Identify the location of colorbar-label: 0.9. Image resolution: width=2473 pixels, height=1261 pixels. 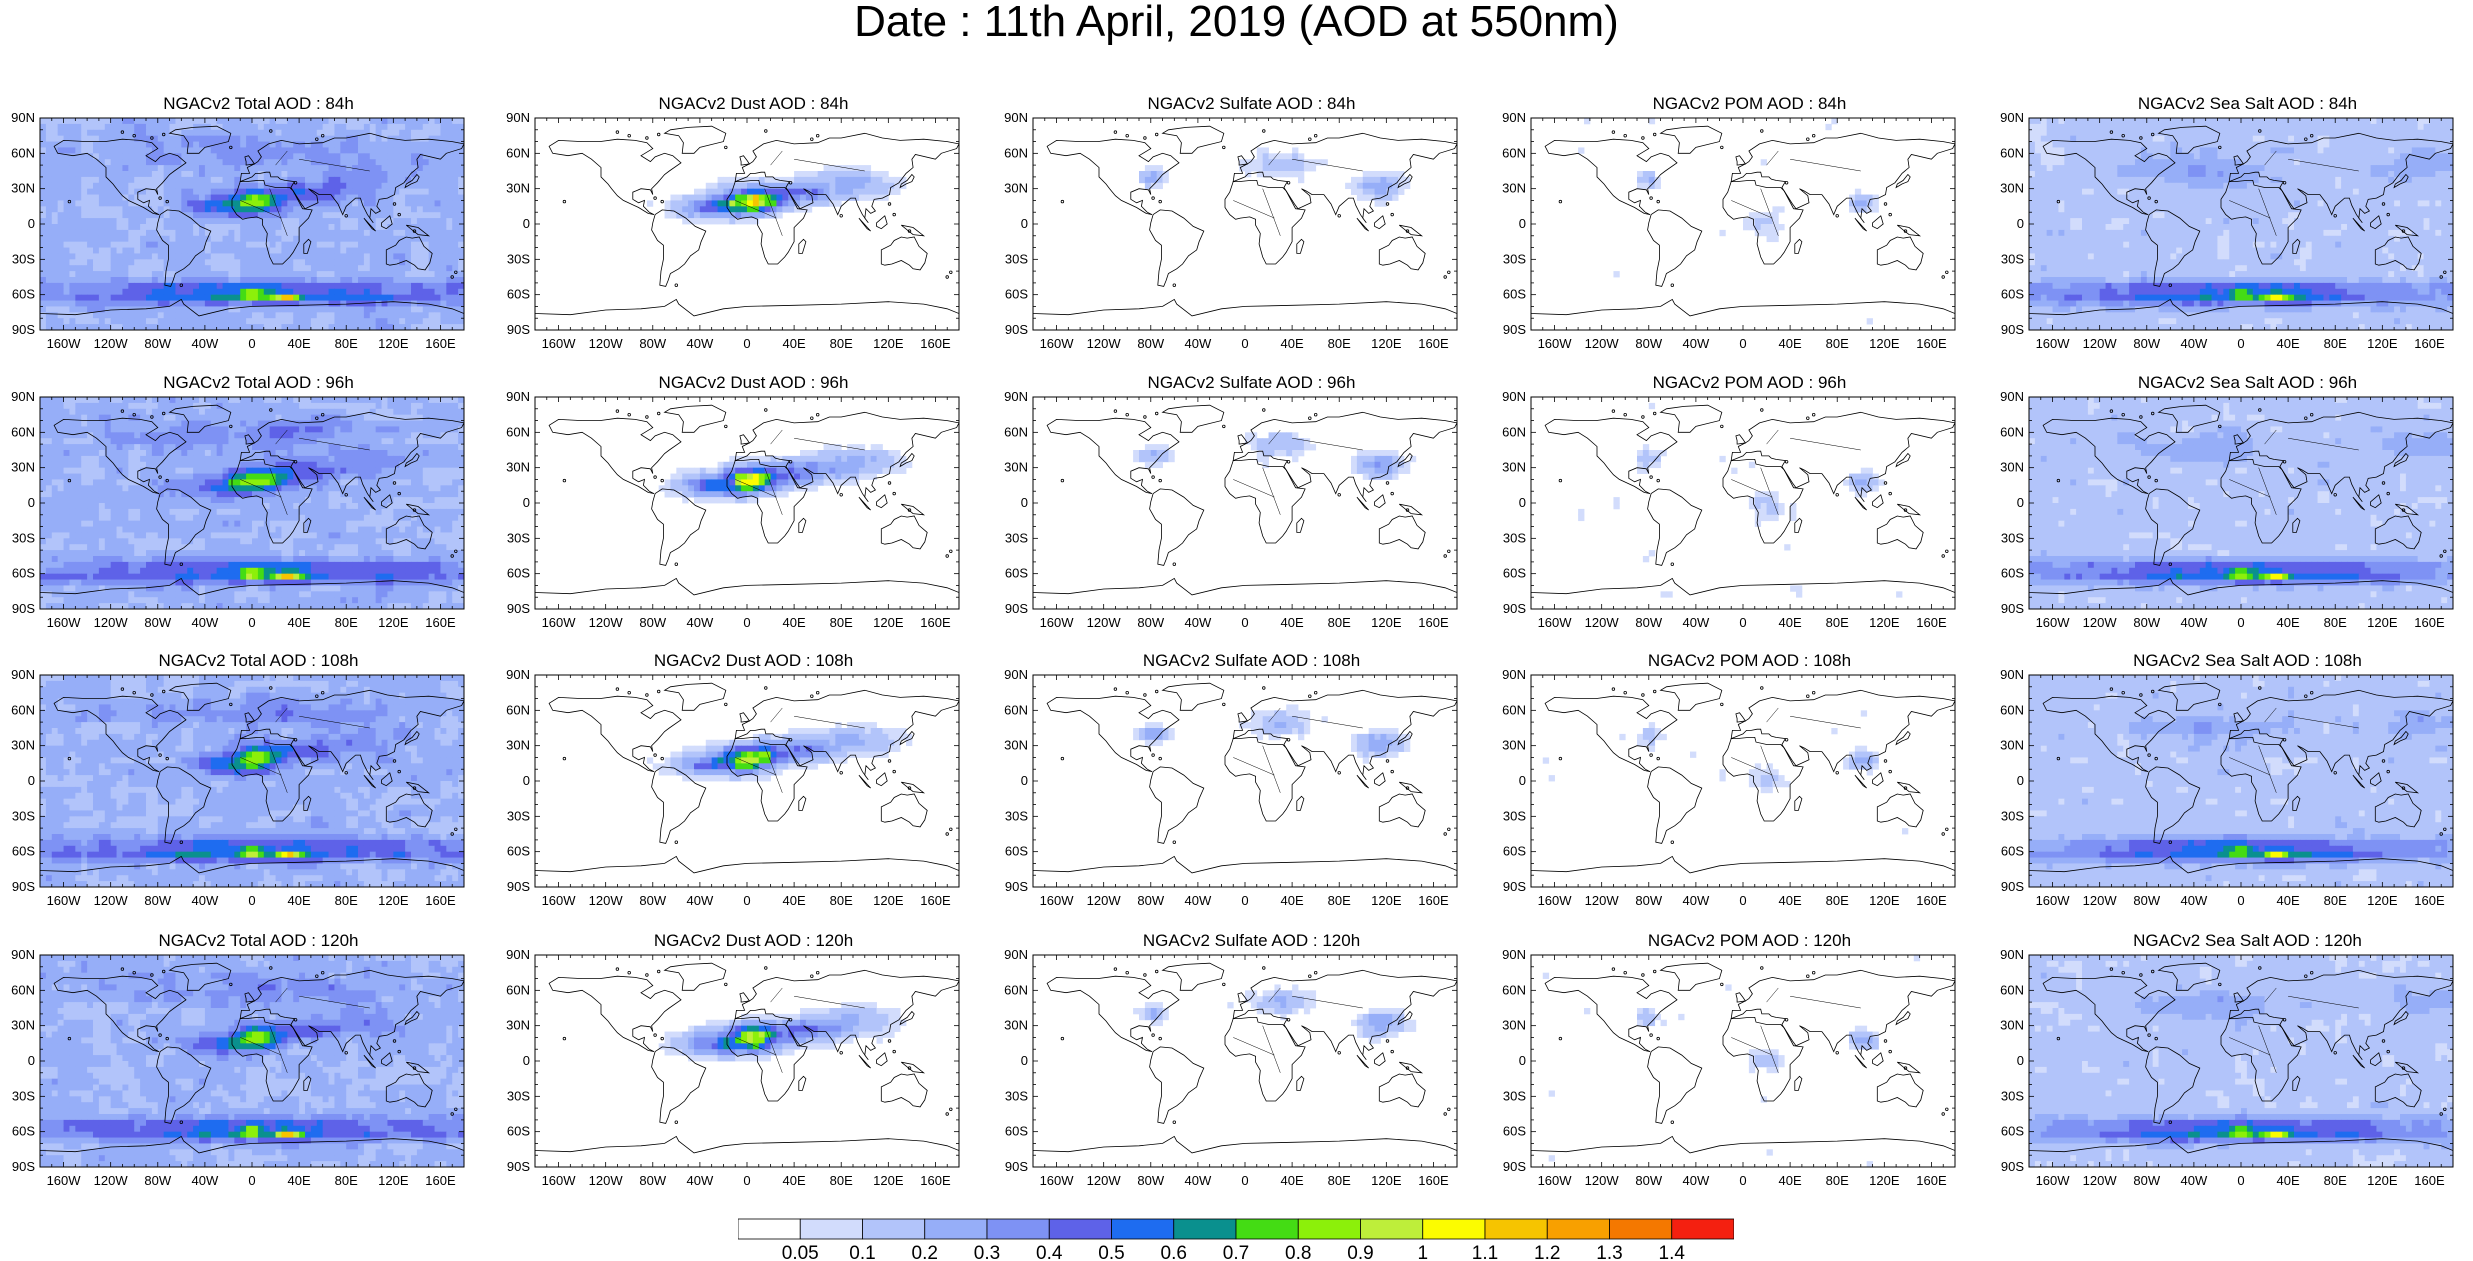
(1360, 1252).